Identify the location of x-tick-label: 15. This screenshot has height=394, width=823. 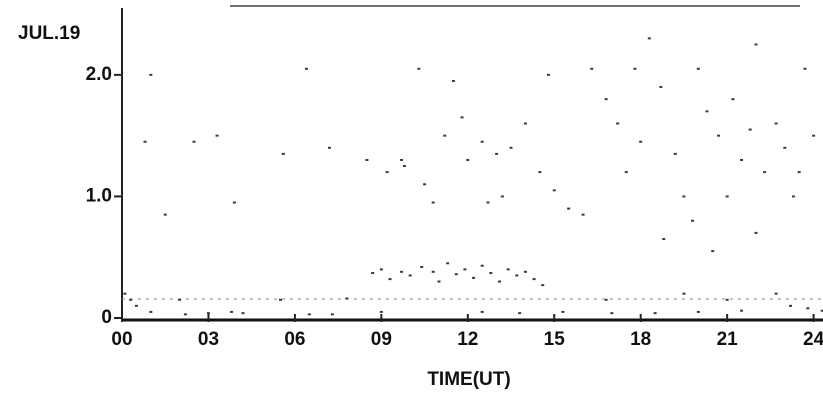
(555, 339).